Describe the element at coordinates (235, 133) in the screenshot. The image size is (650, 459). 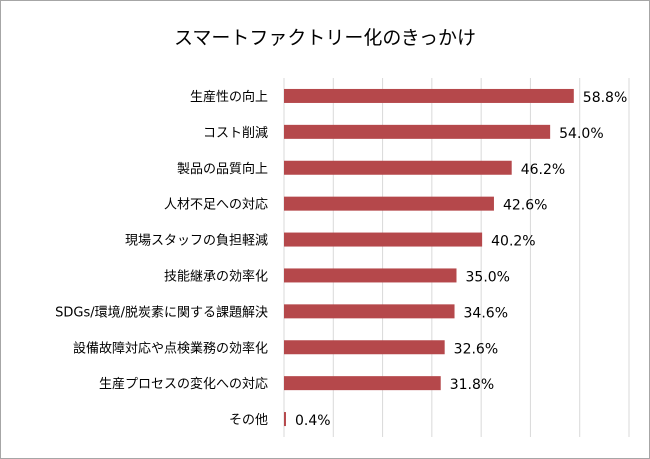
I see `category-label: コスト削減` at that location.